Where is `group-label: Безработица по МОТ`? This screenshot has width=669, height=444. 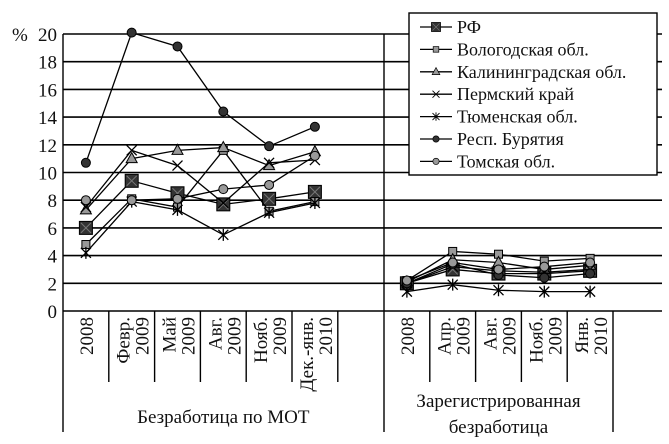
group-label: Безработица по МОТ is located at coordinates (223, 417).